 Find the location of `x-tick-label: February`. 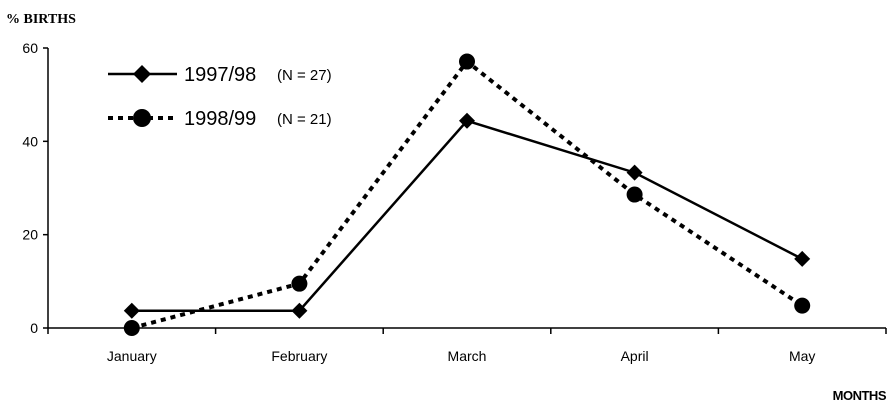

x-tick-label: February is located at coordinates (299, 356).